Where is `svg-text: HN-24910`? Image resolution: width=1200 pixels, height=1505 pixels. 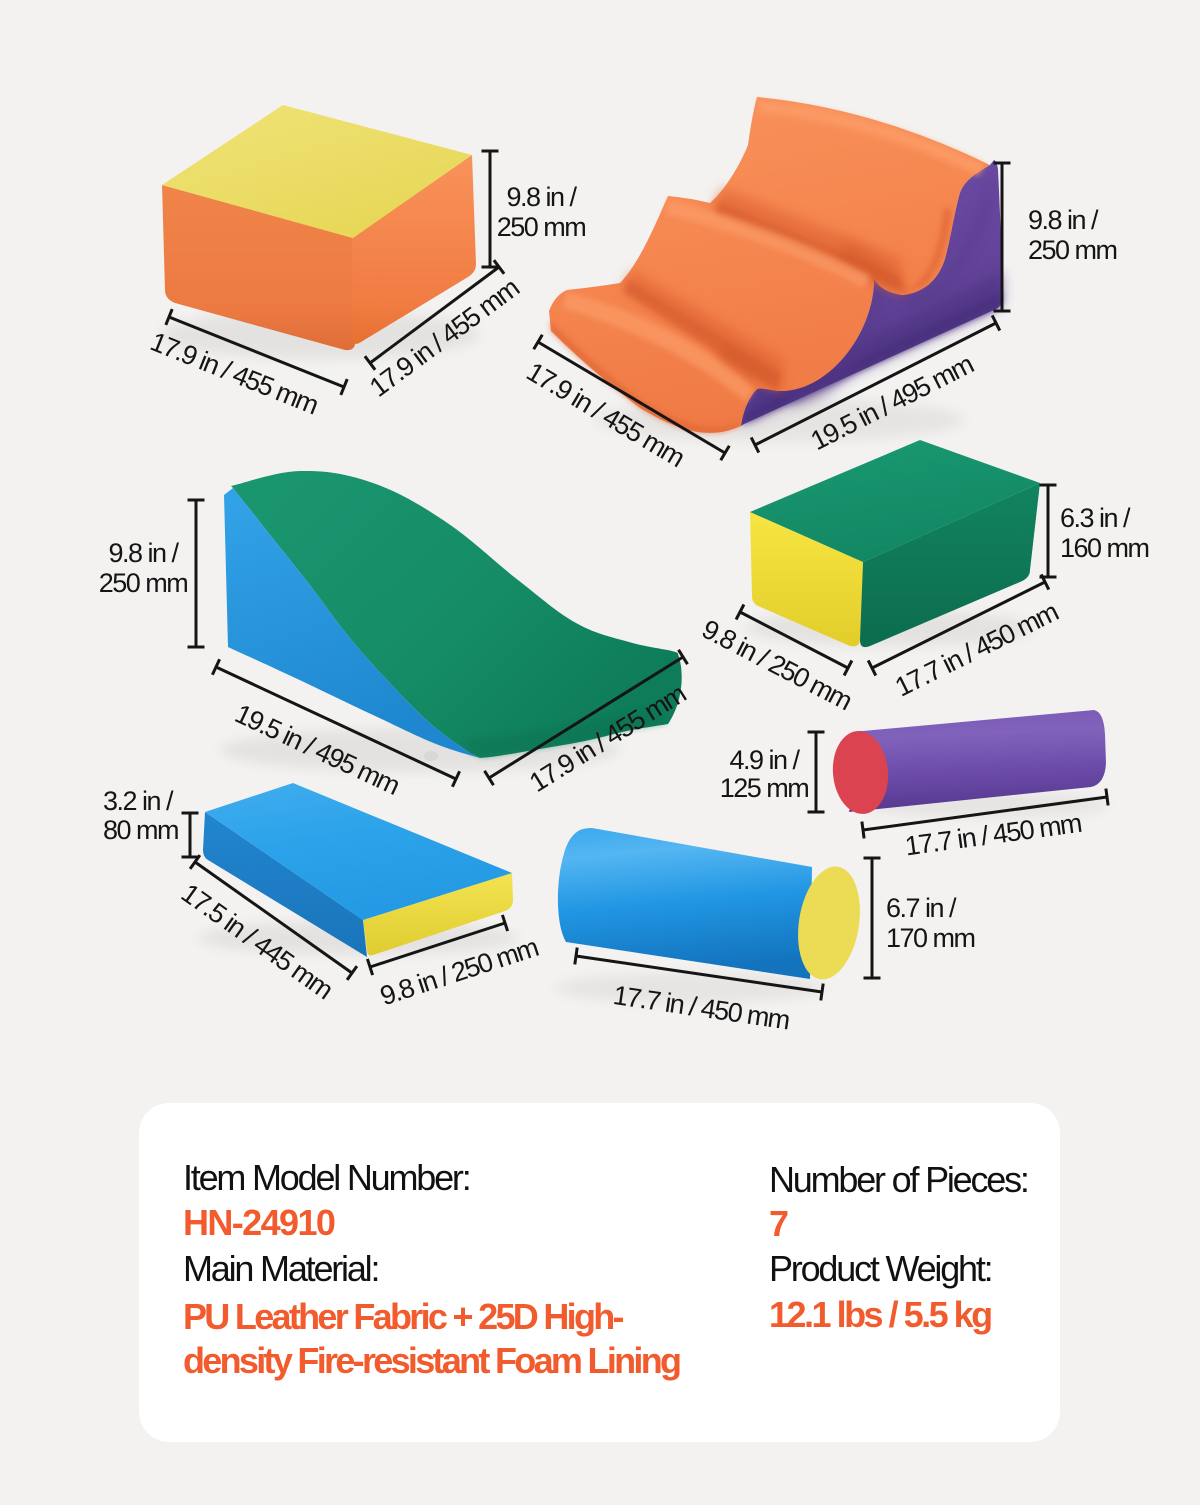
svg-text: HN-24910 is located at coordinates (259, 1222).